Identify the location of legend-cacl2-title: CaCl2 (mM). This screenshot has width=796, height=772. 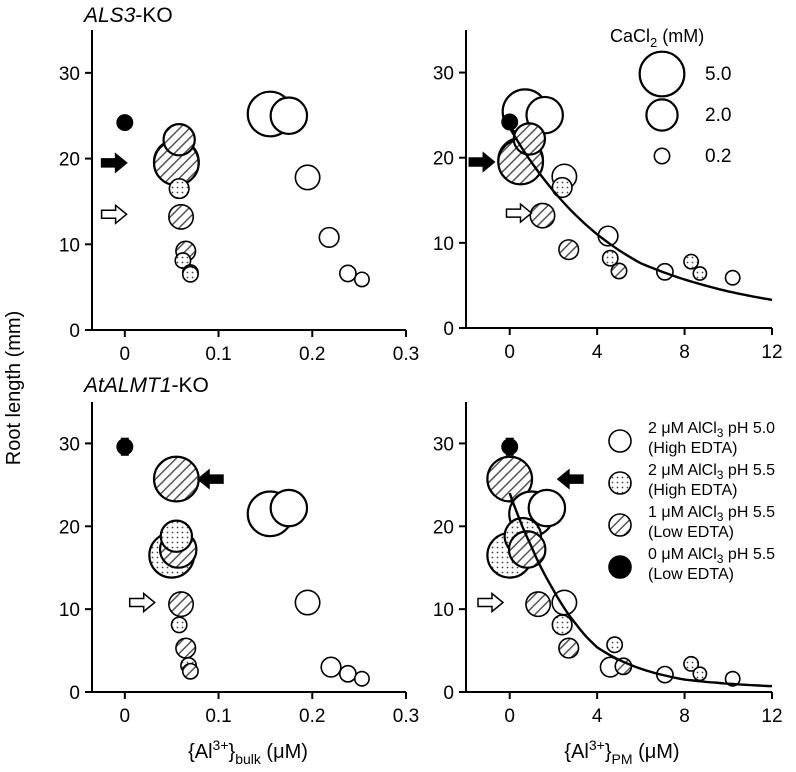
(657, 38).